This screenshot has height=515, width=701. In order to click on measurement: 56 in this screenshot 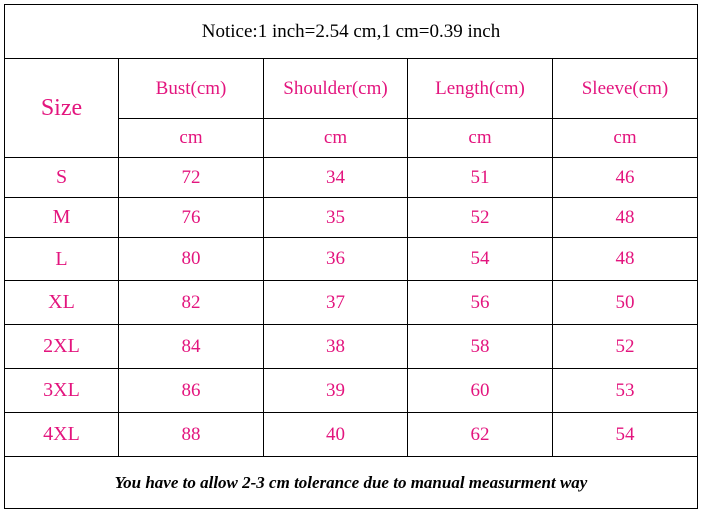, I will do `click(480, 302)`.